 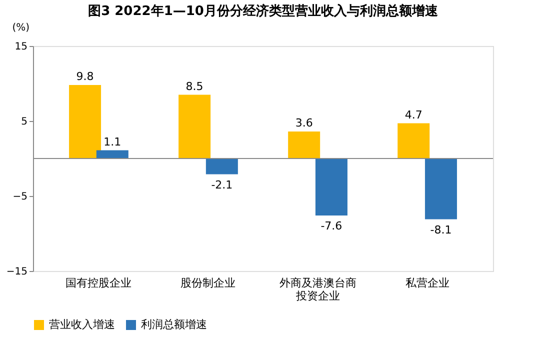 I want to click on x-tick-label: 股份制企业, so click(x=208, y=283).